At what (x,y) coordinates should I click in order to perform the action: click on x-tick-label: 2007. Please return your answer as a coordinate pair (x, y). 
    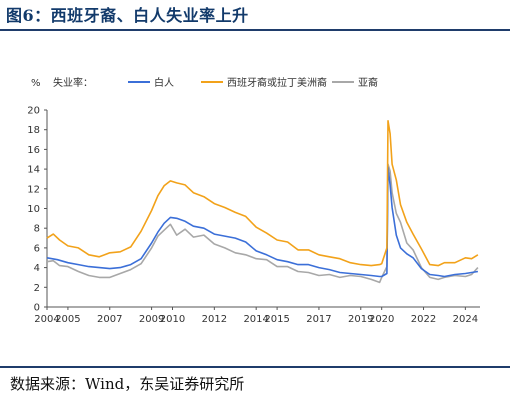
    Looking at the image, I should click on (109, 319).